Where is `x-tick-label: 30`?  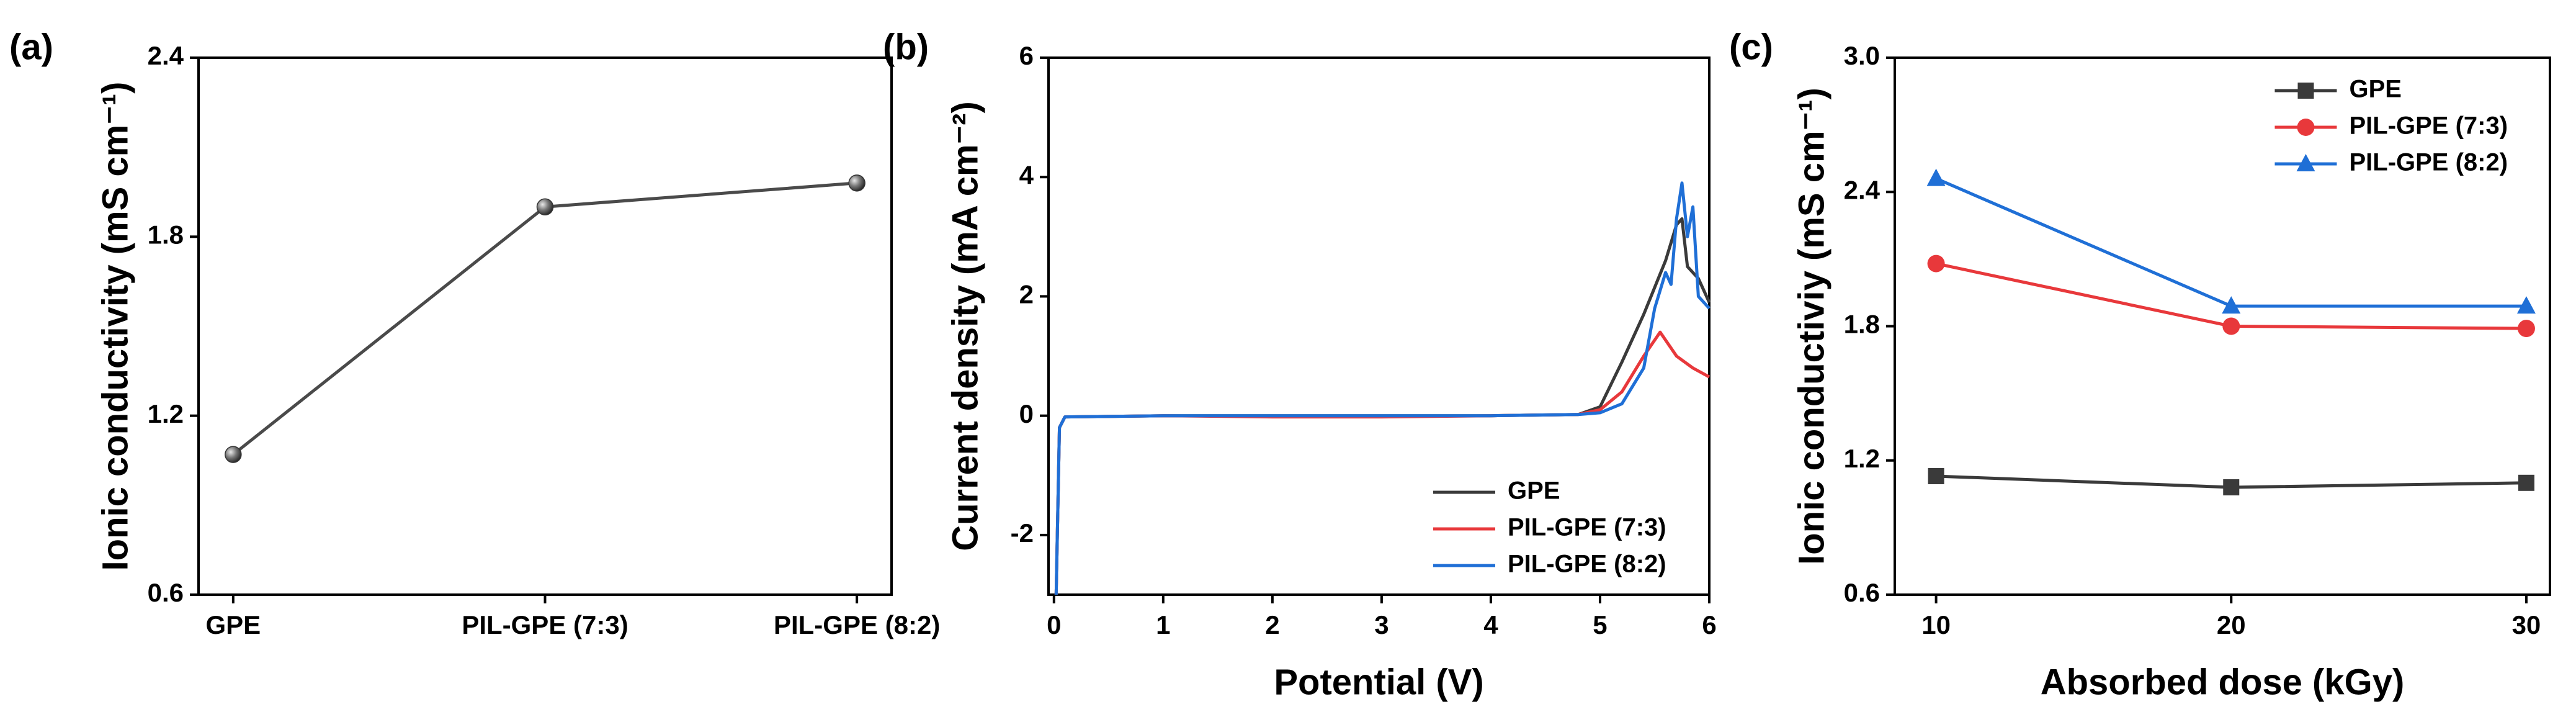
x-tick-label: 30 is located at coordinates (2526, 624).